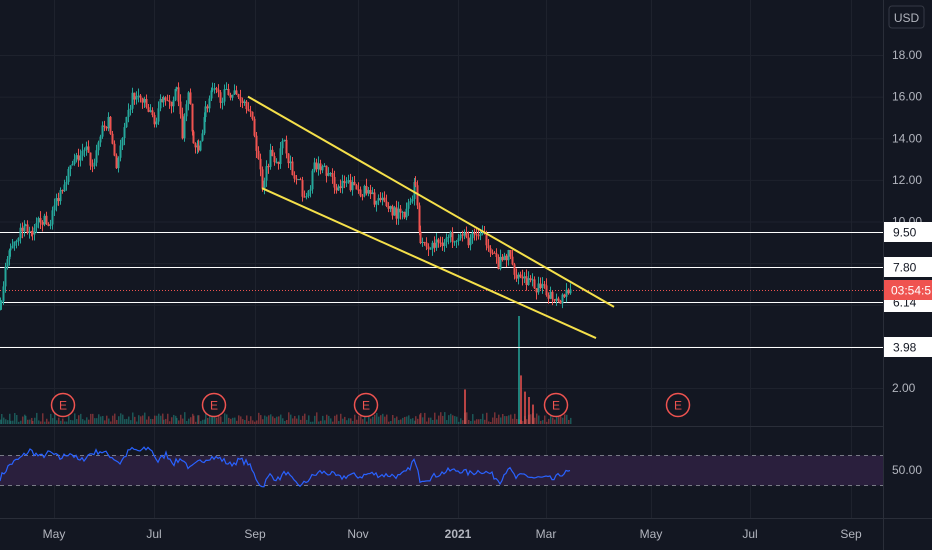 The image size is (932, 550). I want to click on level-tag-bg, so click(908, 347).